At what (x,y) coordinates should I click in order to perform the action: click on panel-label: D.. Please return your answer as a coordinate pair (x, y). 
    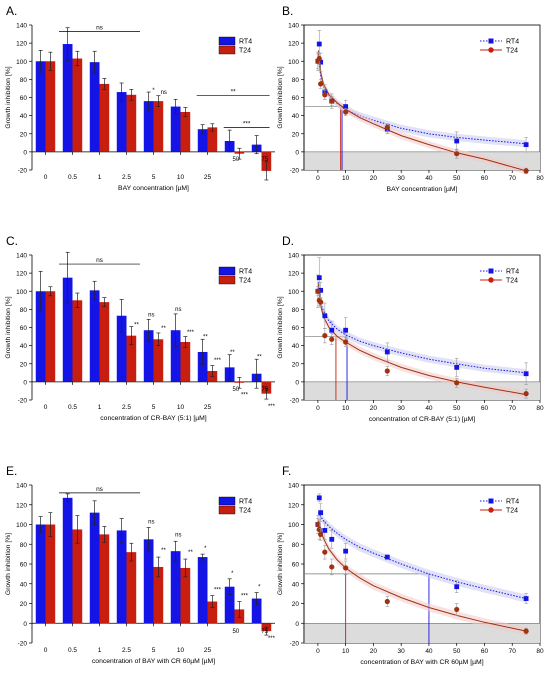
    Looking at the image, I should click on (288, 241).